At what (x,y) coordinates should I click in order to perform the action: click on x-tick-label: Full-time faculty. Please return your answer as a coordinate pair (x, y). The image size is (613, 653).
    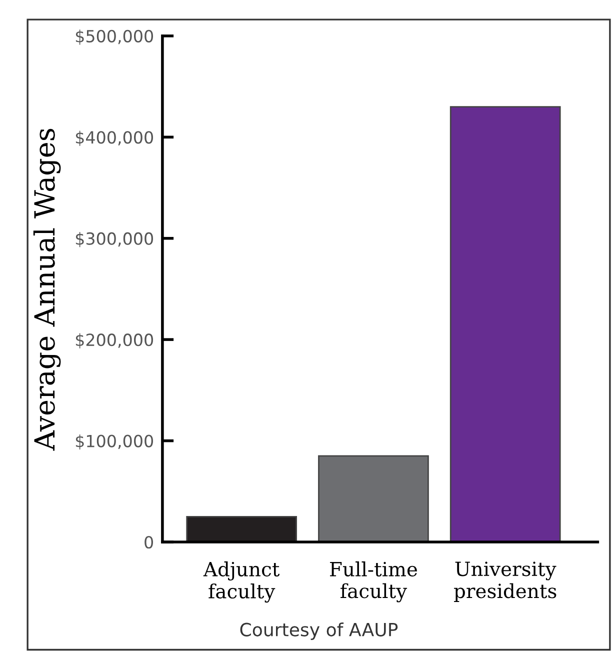
    Looking at the image, I should click on (373, 581).